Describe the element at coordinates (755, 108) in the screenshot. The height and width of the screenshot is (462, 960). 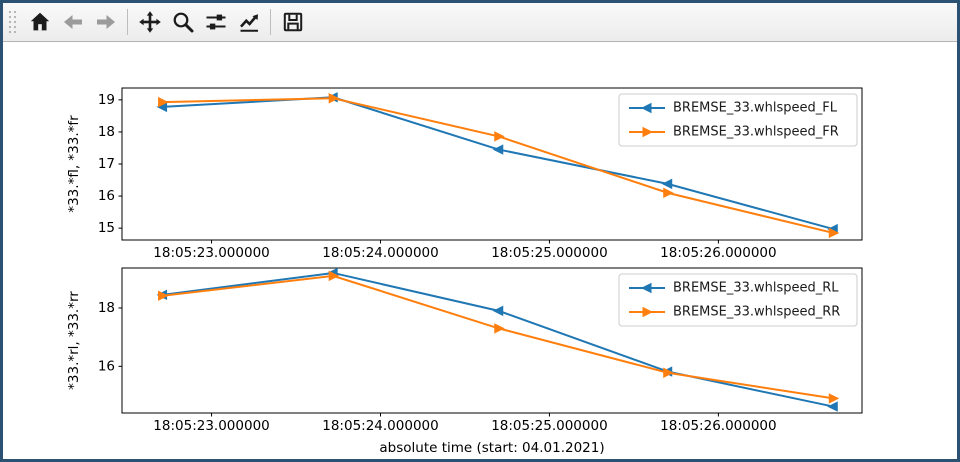
I see `legend-label: BREMSE_33.whlspeed_FL` at that location.